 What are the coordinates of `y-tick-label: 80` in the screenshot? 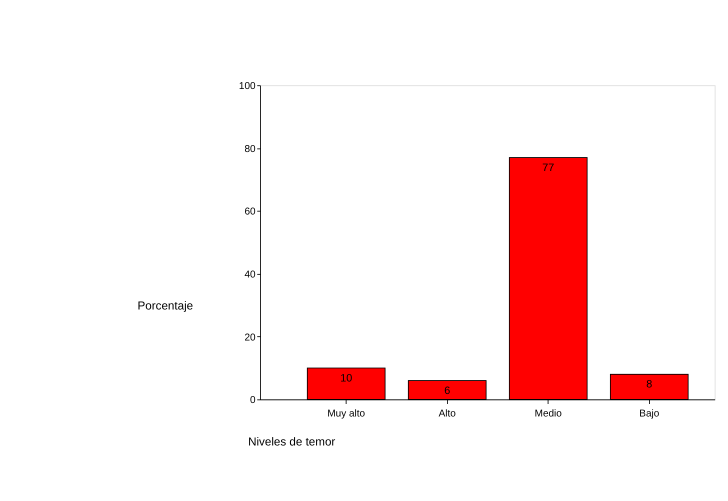 It's located at (250, 149).